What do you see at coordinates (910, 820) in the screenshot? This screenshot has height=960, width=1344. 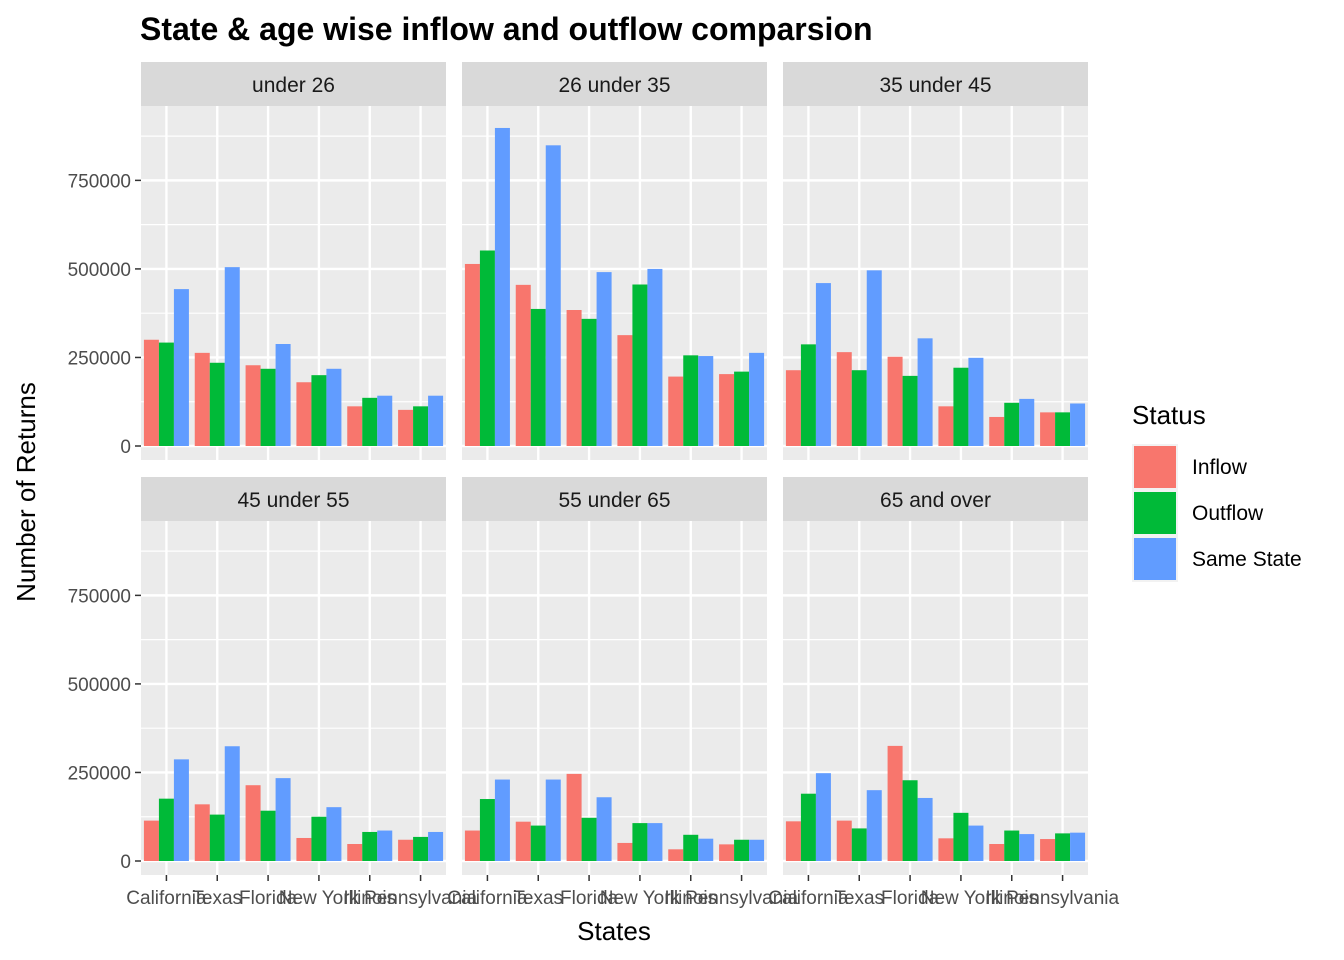 I see `bar-outflow-florida` at bounding box center [910, 820].